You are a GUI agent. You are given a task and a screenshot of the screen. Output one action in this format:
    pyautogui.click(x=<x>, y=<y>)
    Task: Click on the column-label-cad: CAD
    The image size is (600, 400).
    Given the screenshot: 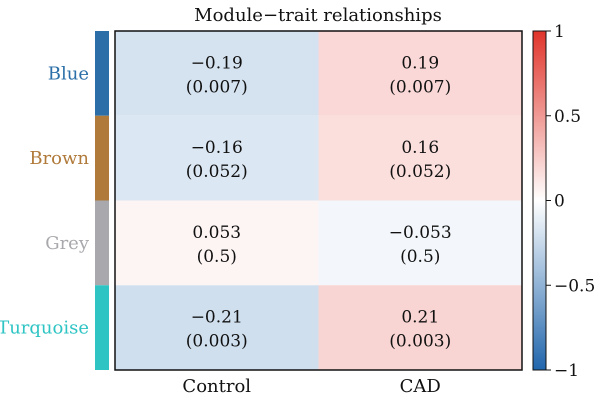 What is the action you would take?
    pyautogui.click(x=420, y=386)
    